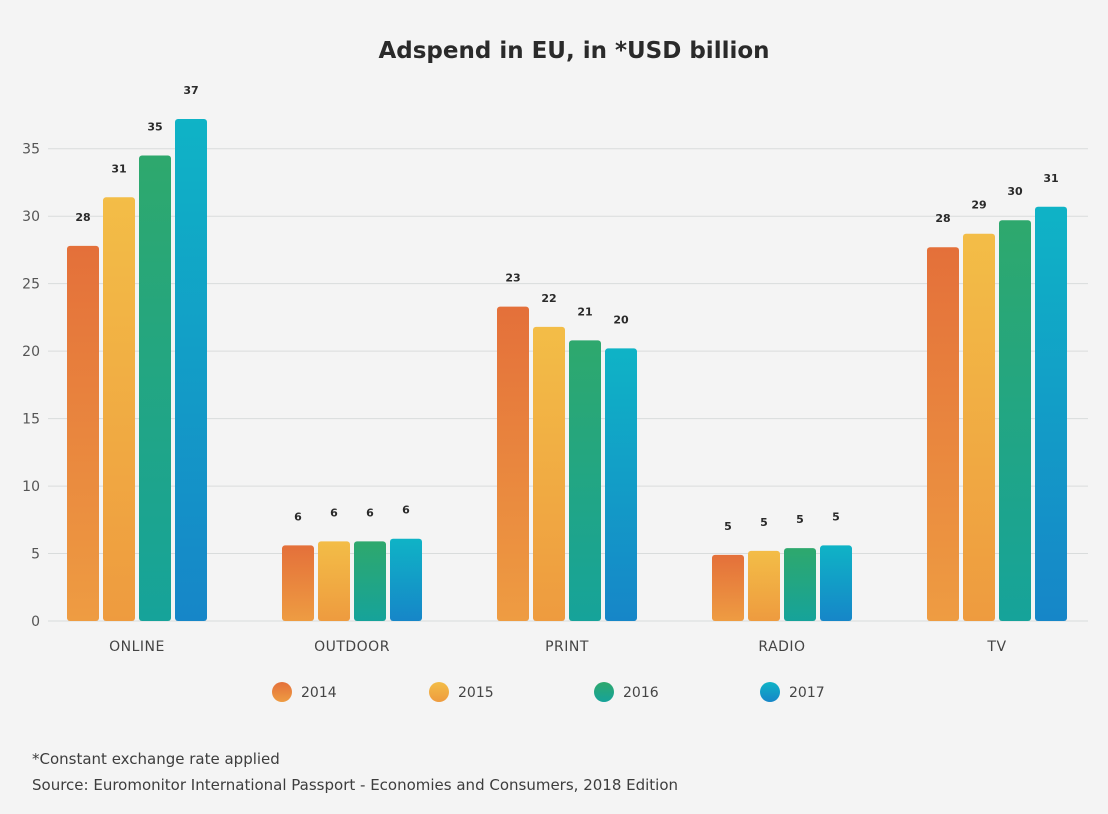  What do you see at coordinates (641, 693) in the screenshot?
I see `legend-label: 2016` at bounding box center [641, 693].